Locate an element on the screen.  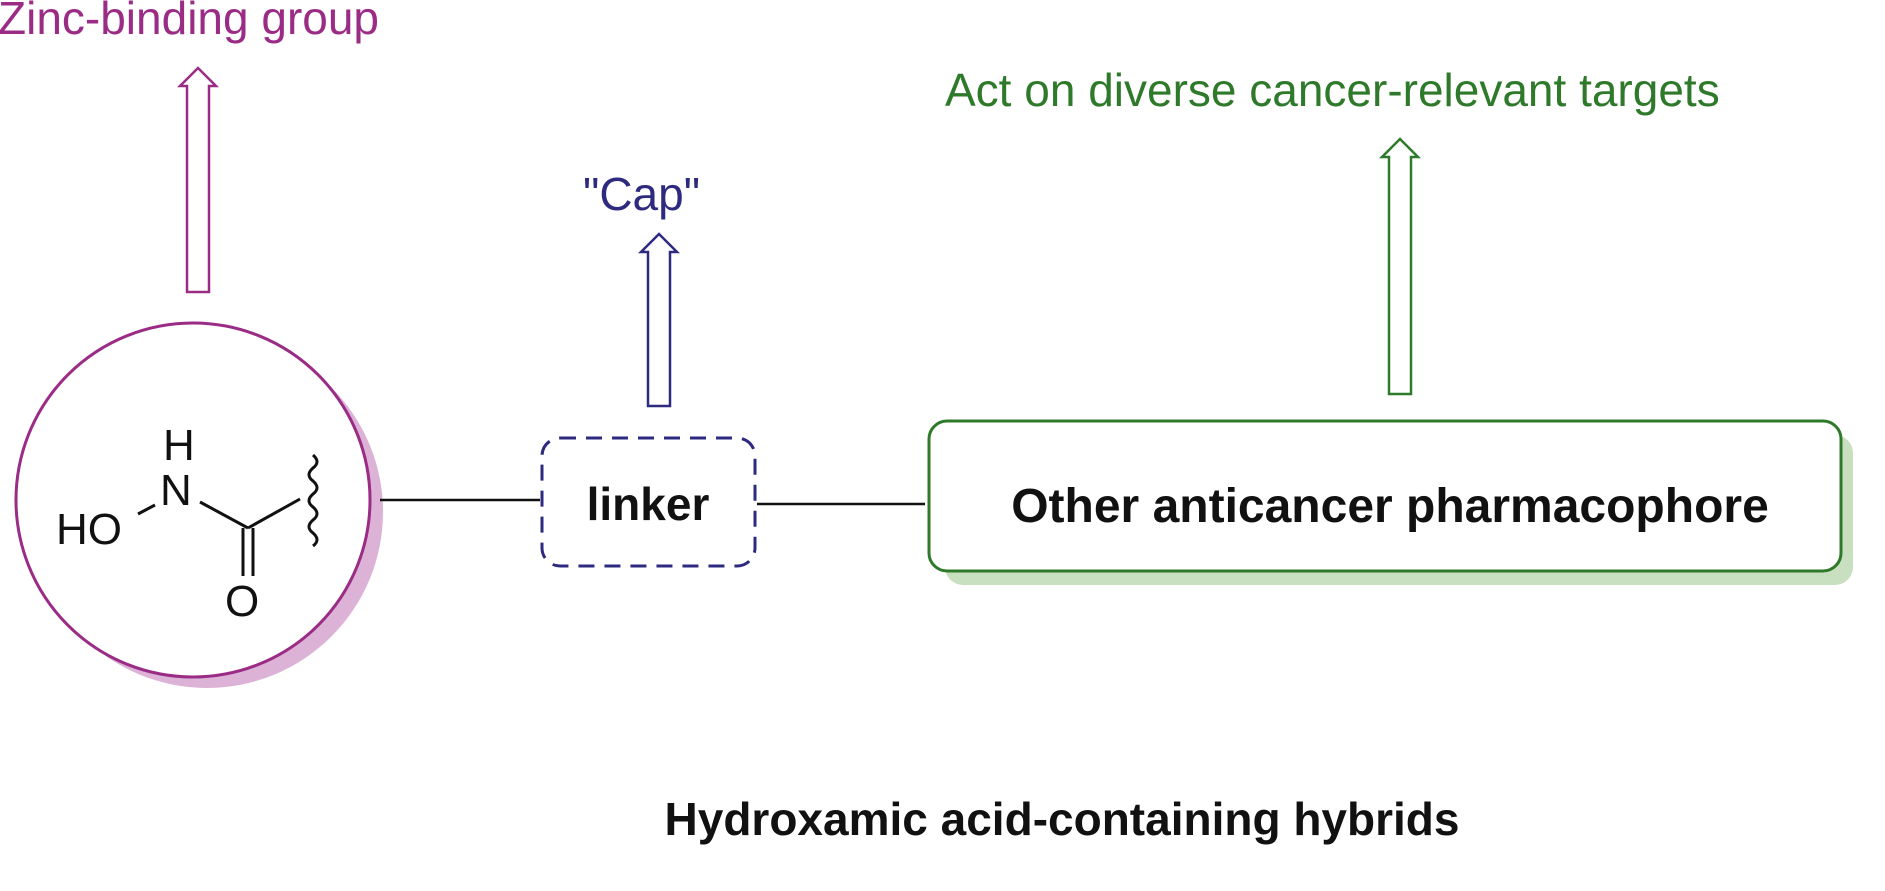
atom-n: N is located at coordinates (176, 490).